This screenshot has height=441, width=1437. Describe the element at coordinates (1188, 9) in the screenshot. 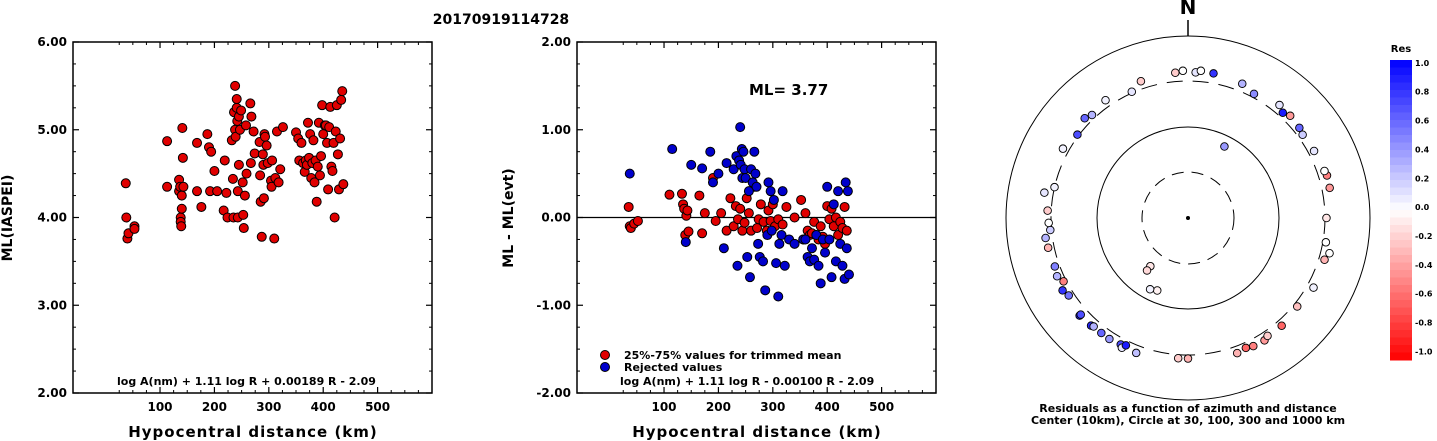

I see `north-label: N` at that location.